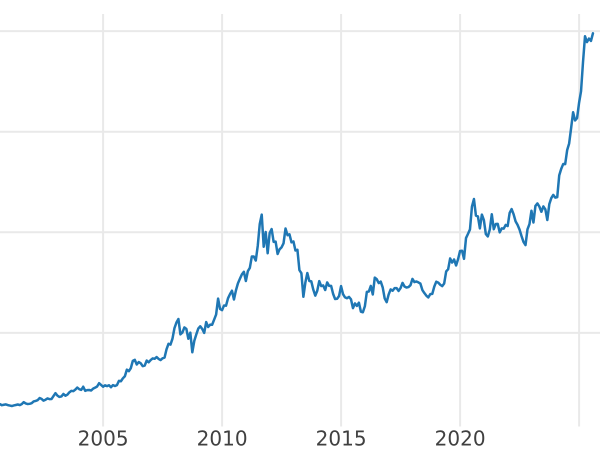 Image resolution: width=600 pixels, height=450 pixels. What do you see at coordinates (460, 438) in the screenshot?
I see `x-tick-label: 2020` at bounding box center [460, 438].